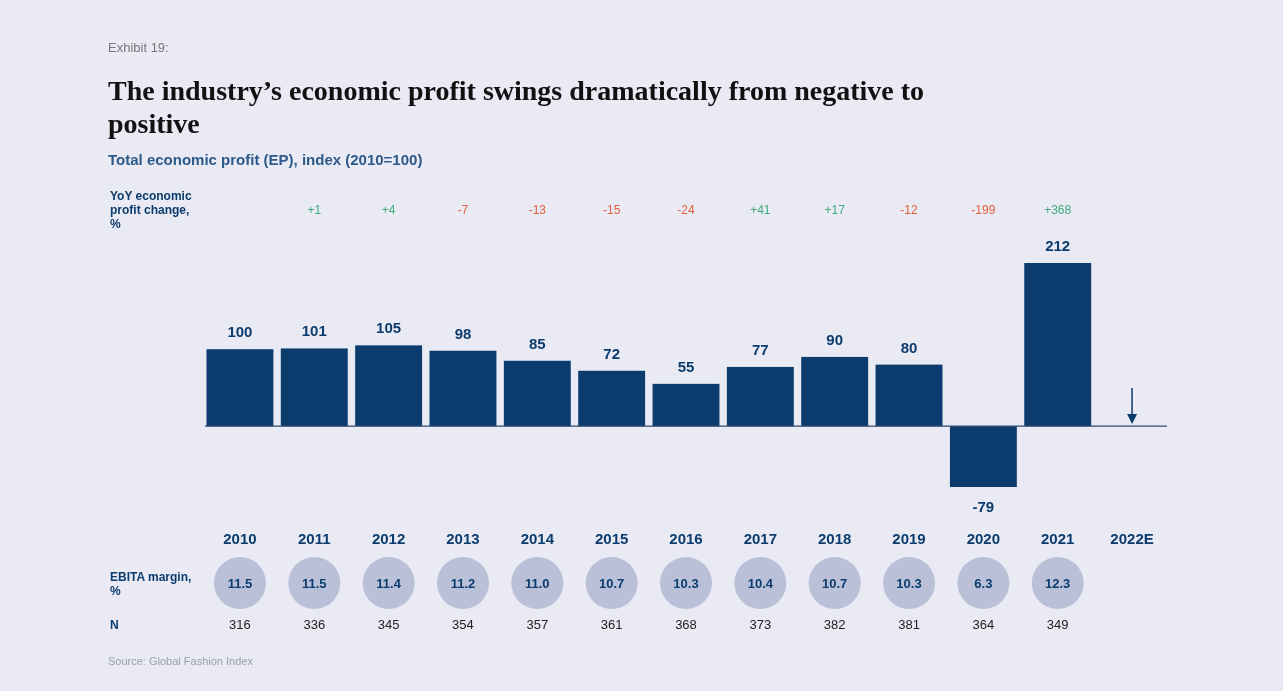  What do you see at coordinates (537, 343) in the screenshot?
I see `data-label: 85` at bounding box center [537, 343].